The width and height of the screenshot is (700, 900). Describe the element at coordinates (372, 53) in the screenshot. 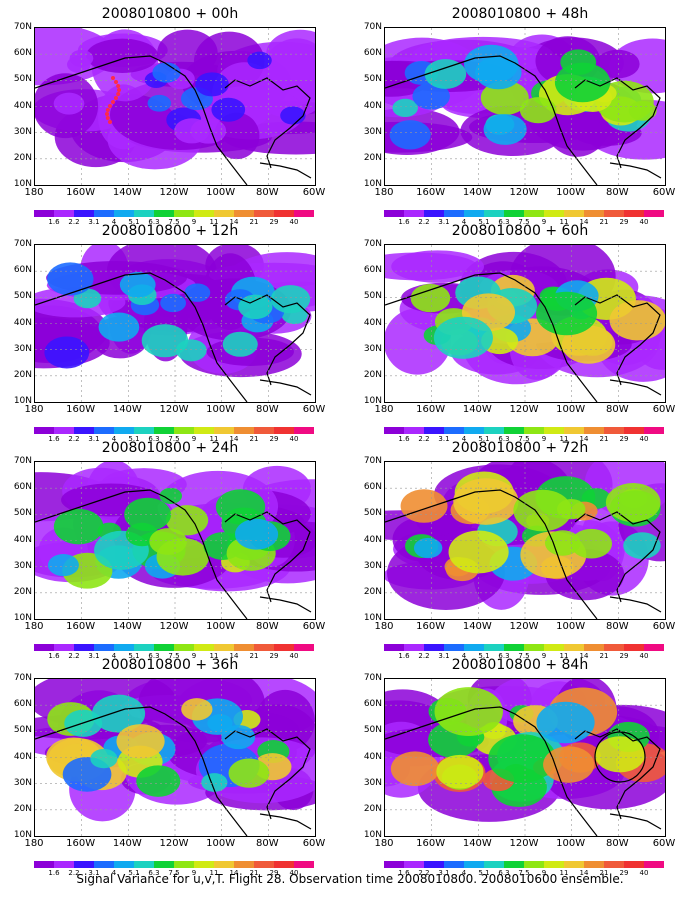

I see `latitude-label: 60N` at that location.